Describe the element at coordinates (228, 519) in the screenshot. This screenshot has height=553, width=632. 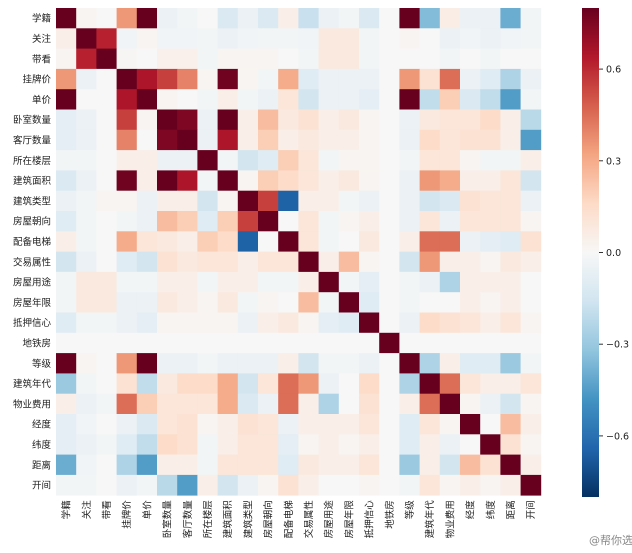
I see `x-tick-label: 建筑面积` at that location.